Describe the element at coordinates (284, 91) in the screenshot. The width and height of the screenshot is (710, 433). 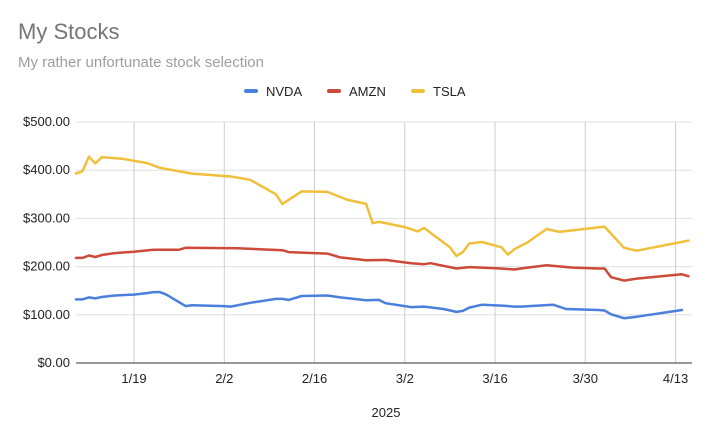
I see `legend-label: NVDA` at that location.